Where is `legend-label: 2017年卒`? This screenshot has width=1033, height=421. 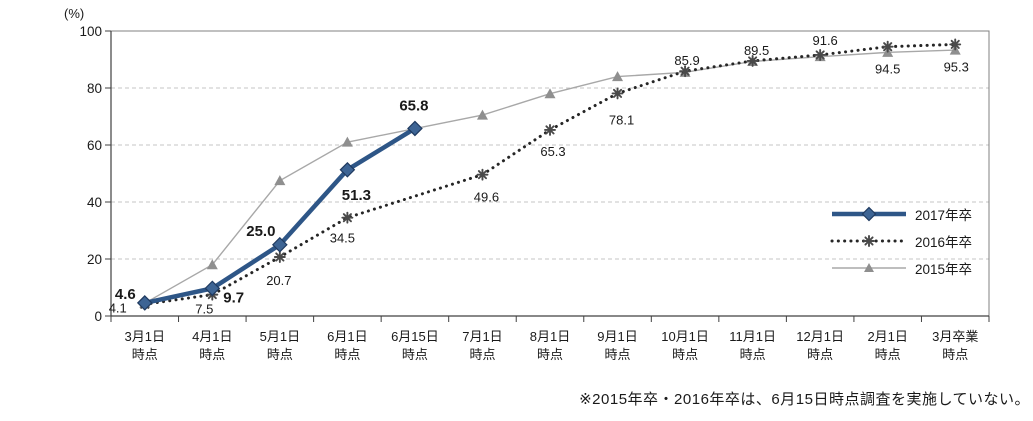
legend-label: 2017年卒 is located at coordinates (944, 215).